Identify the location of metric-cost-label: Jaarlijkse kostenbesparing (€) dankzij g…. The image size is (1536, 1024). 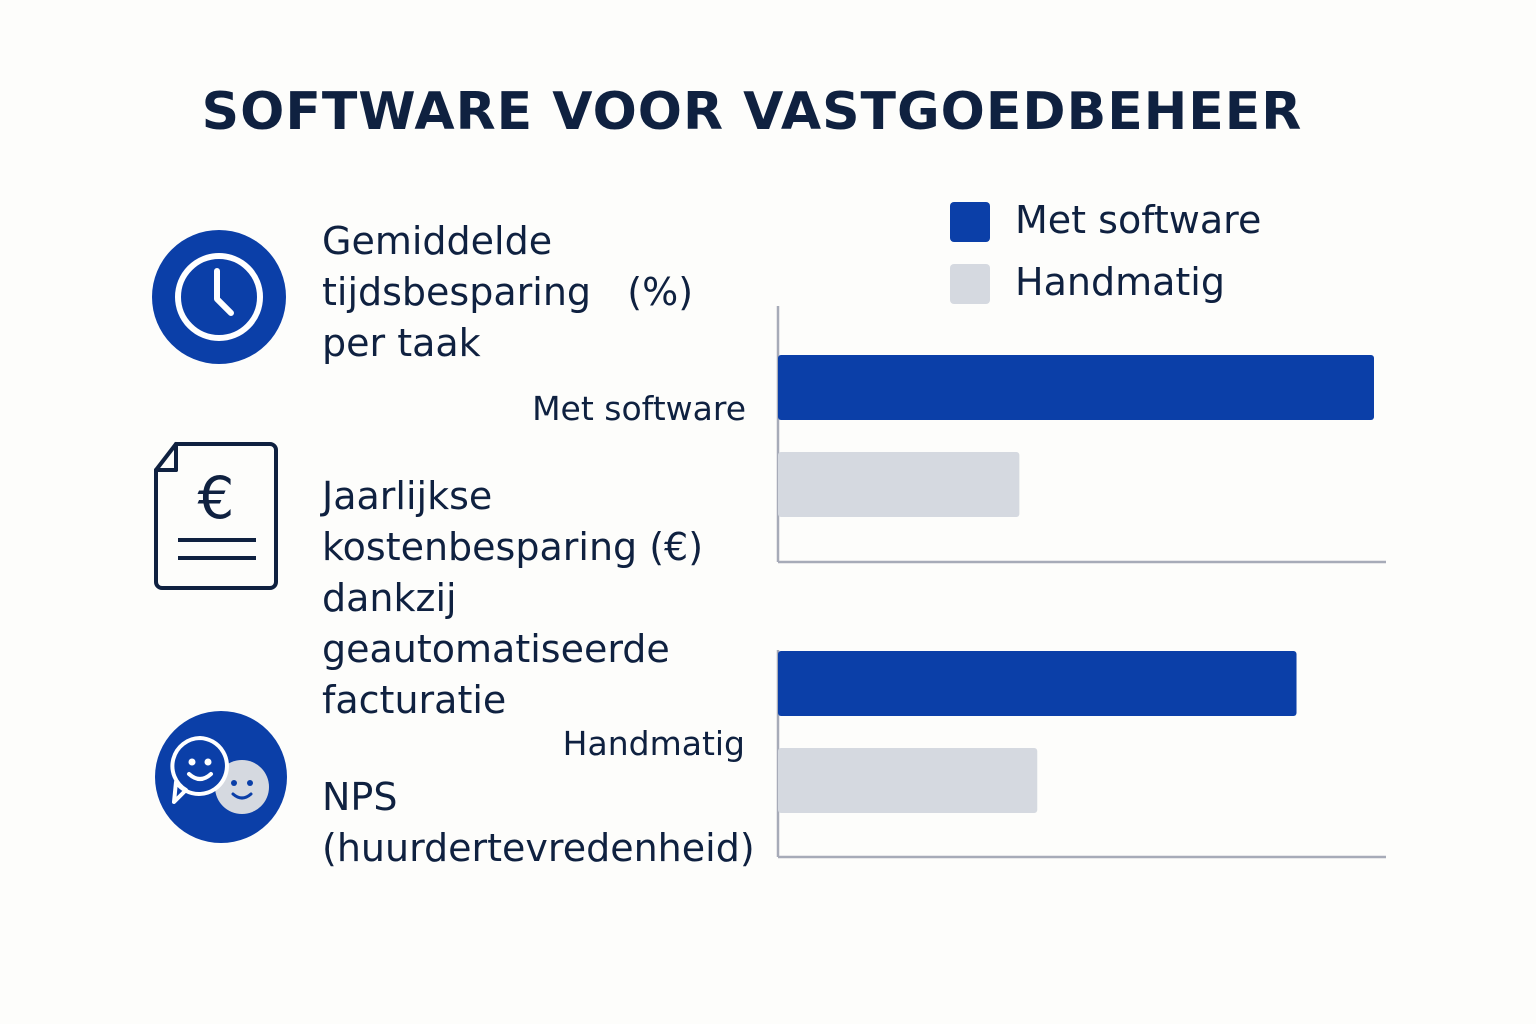
(513, 598).